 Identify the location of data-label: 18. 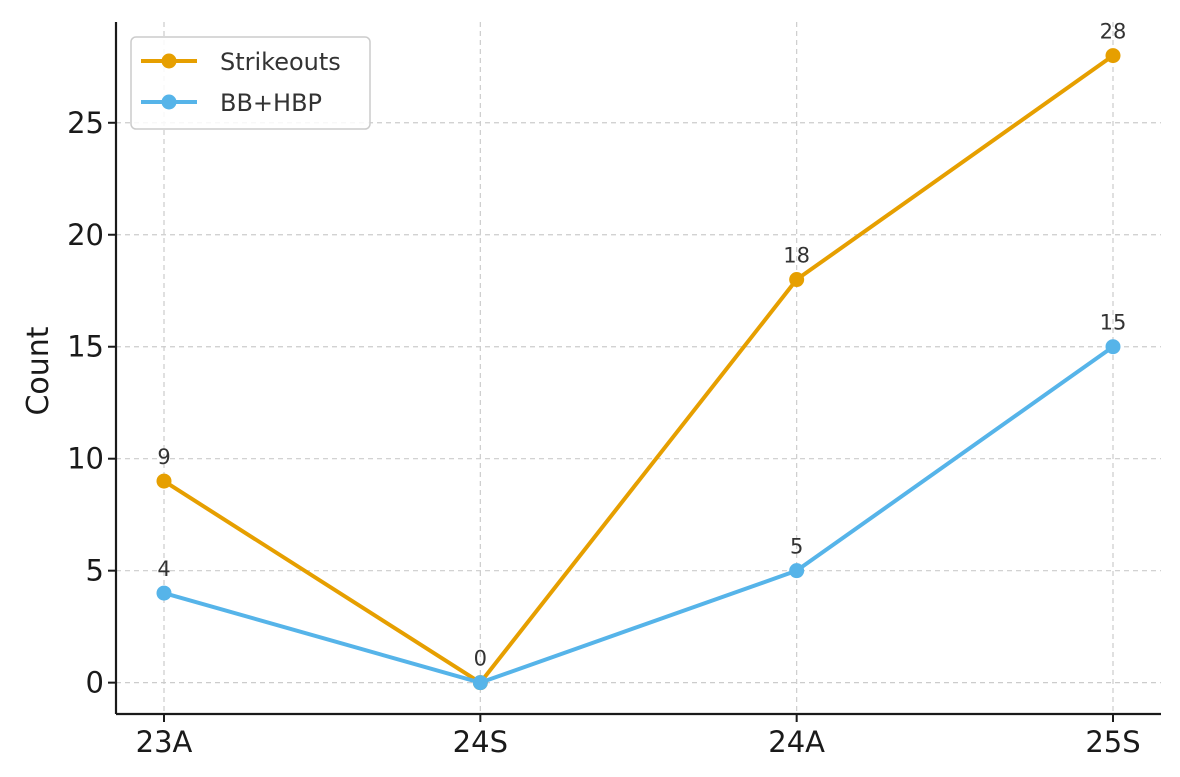
(796, 256).